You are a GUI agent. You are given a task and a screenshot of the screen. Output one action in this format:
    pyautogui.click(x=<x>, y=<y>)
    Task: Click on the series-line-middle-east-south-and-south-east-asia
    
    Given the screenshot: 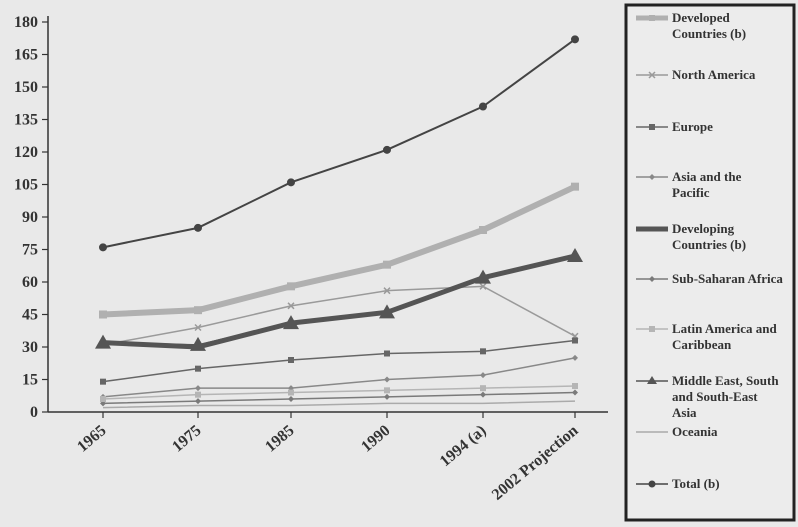 What is the action you would take?
    pyautogui.click(x=339, y=300)
    